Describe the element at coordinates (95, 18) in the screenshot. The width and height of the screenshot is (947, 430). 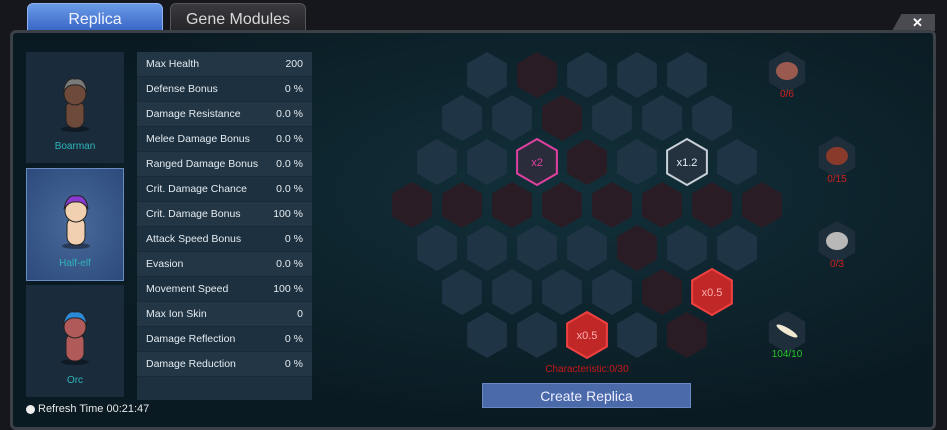
I see `tab-replica: Replica` at that location.